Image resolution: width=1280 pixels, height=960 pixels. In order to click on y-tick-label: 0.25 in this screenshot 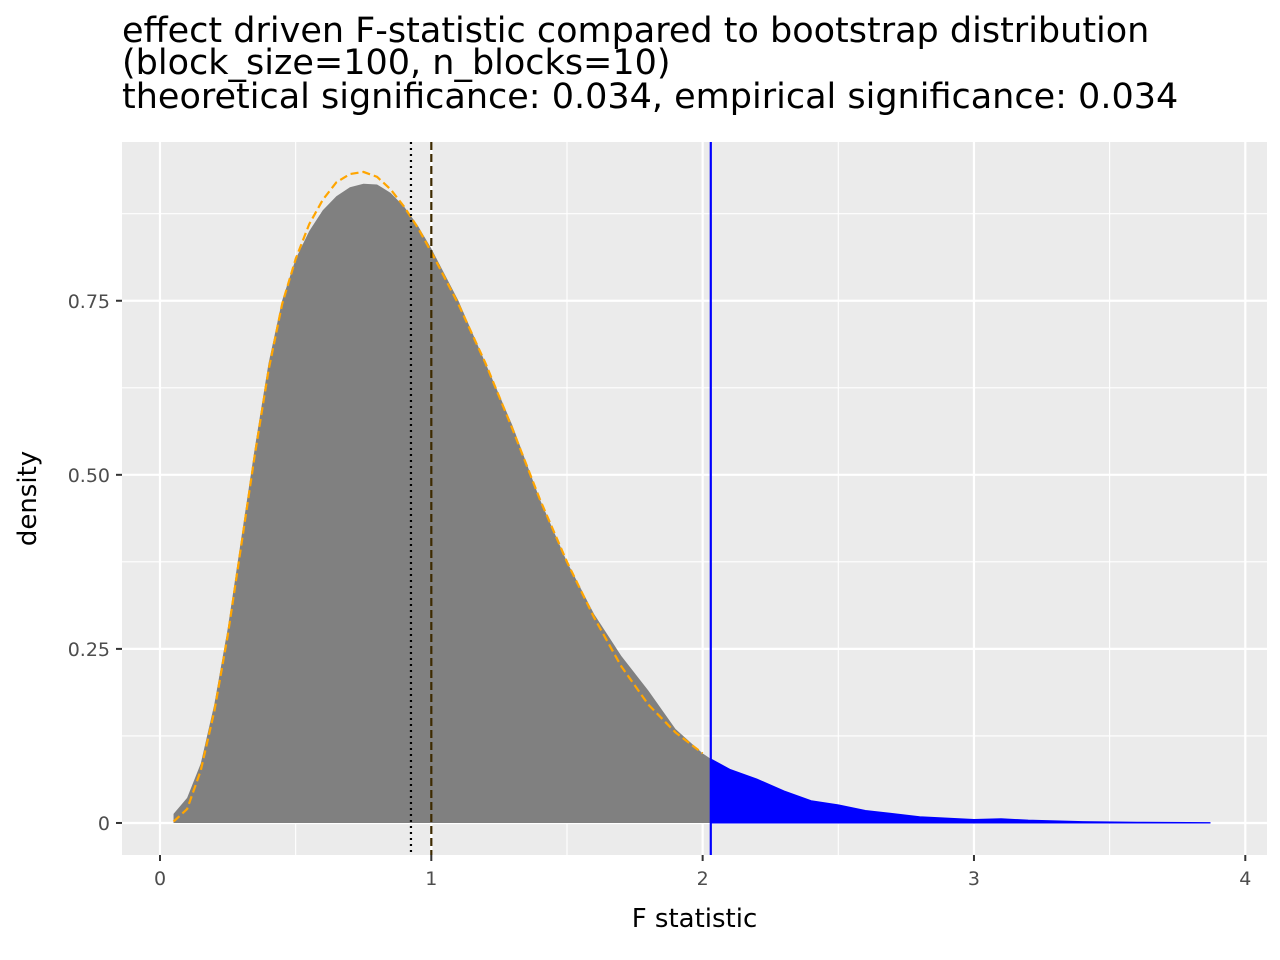, I will do `click(89, 650)`.